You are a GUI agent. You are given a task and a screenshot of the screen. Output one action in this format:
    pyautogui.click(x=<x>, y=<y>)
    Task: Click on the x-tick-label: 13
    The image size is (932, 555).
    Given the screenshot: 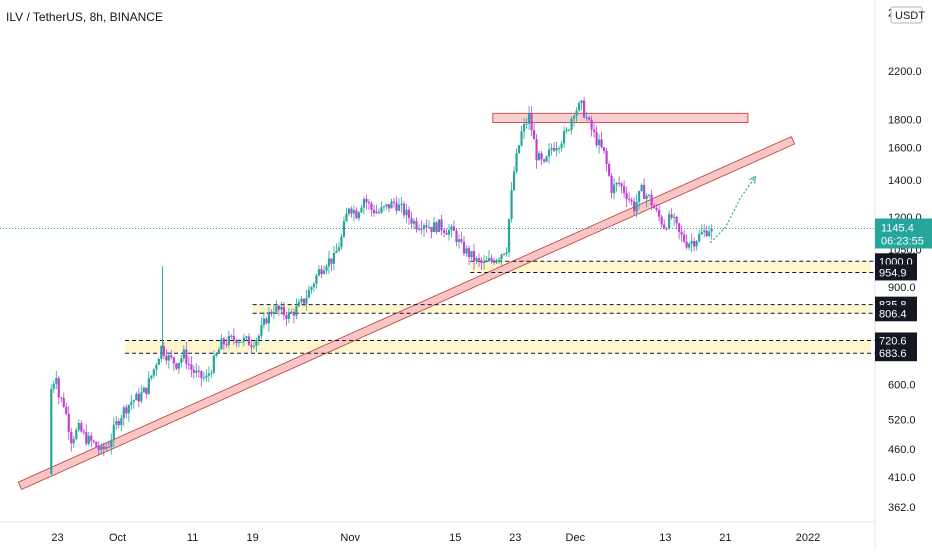 What is the action you would take?
    pyautogui.click(x=665, y=538)
    